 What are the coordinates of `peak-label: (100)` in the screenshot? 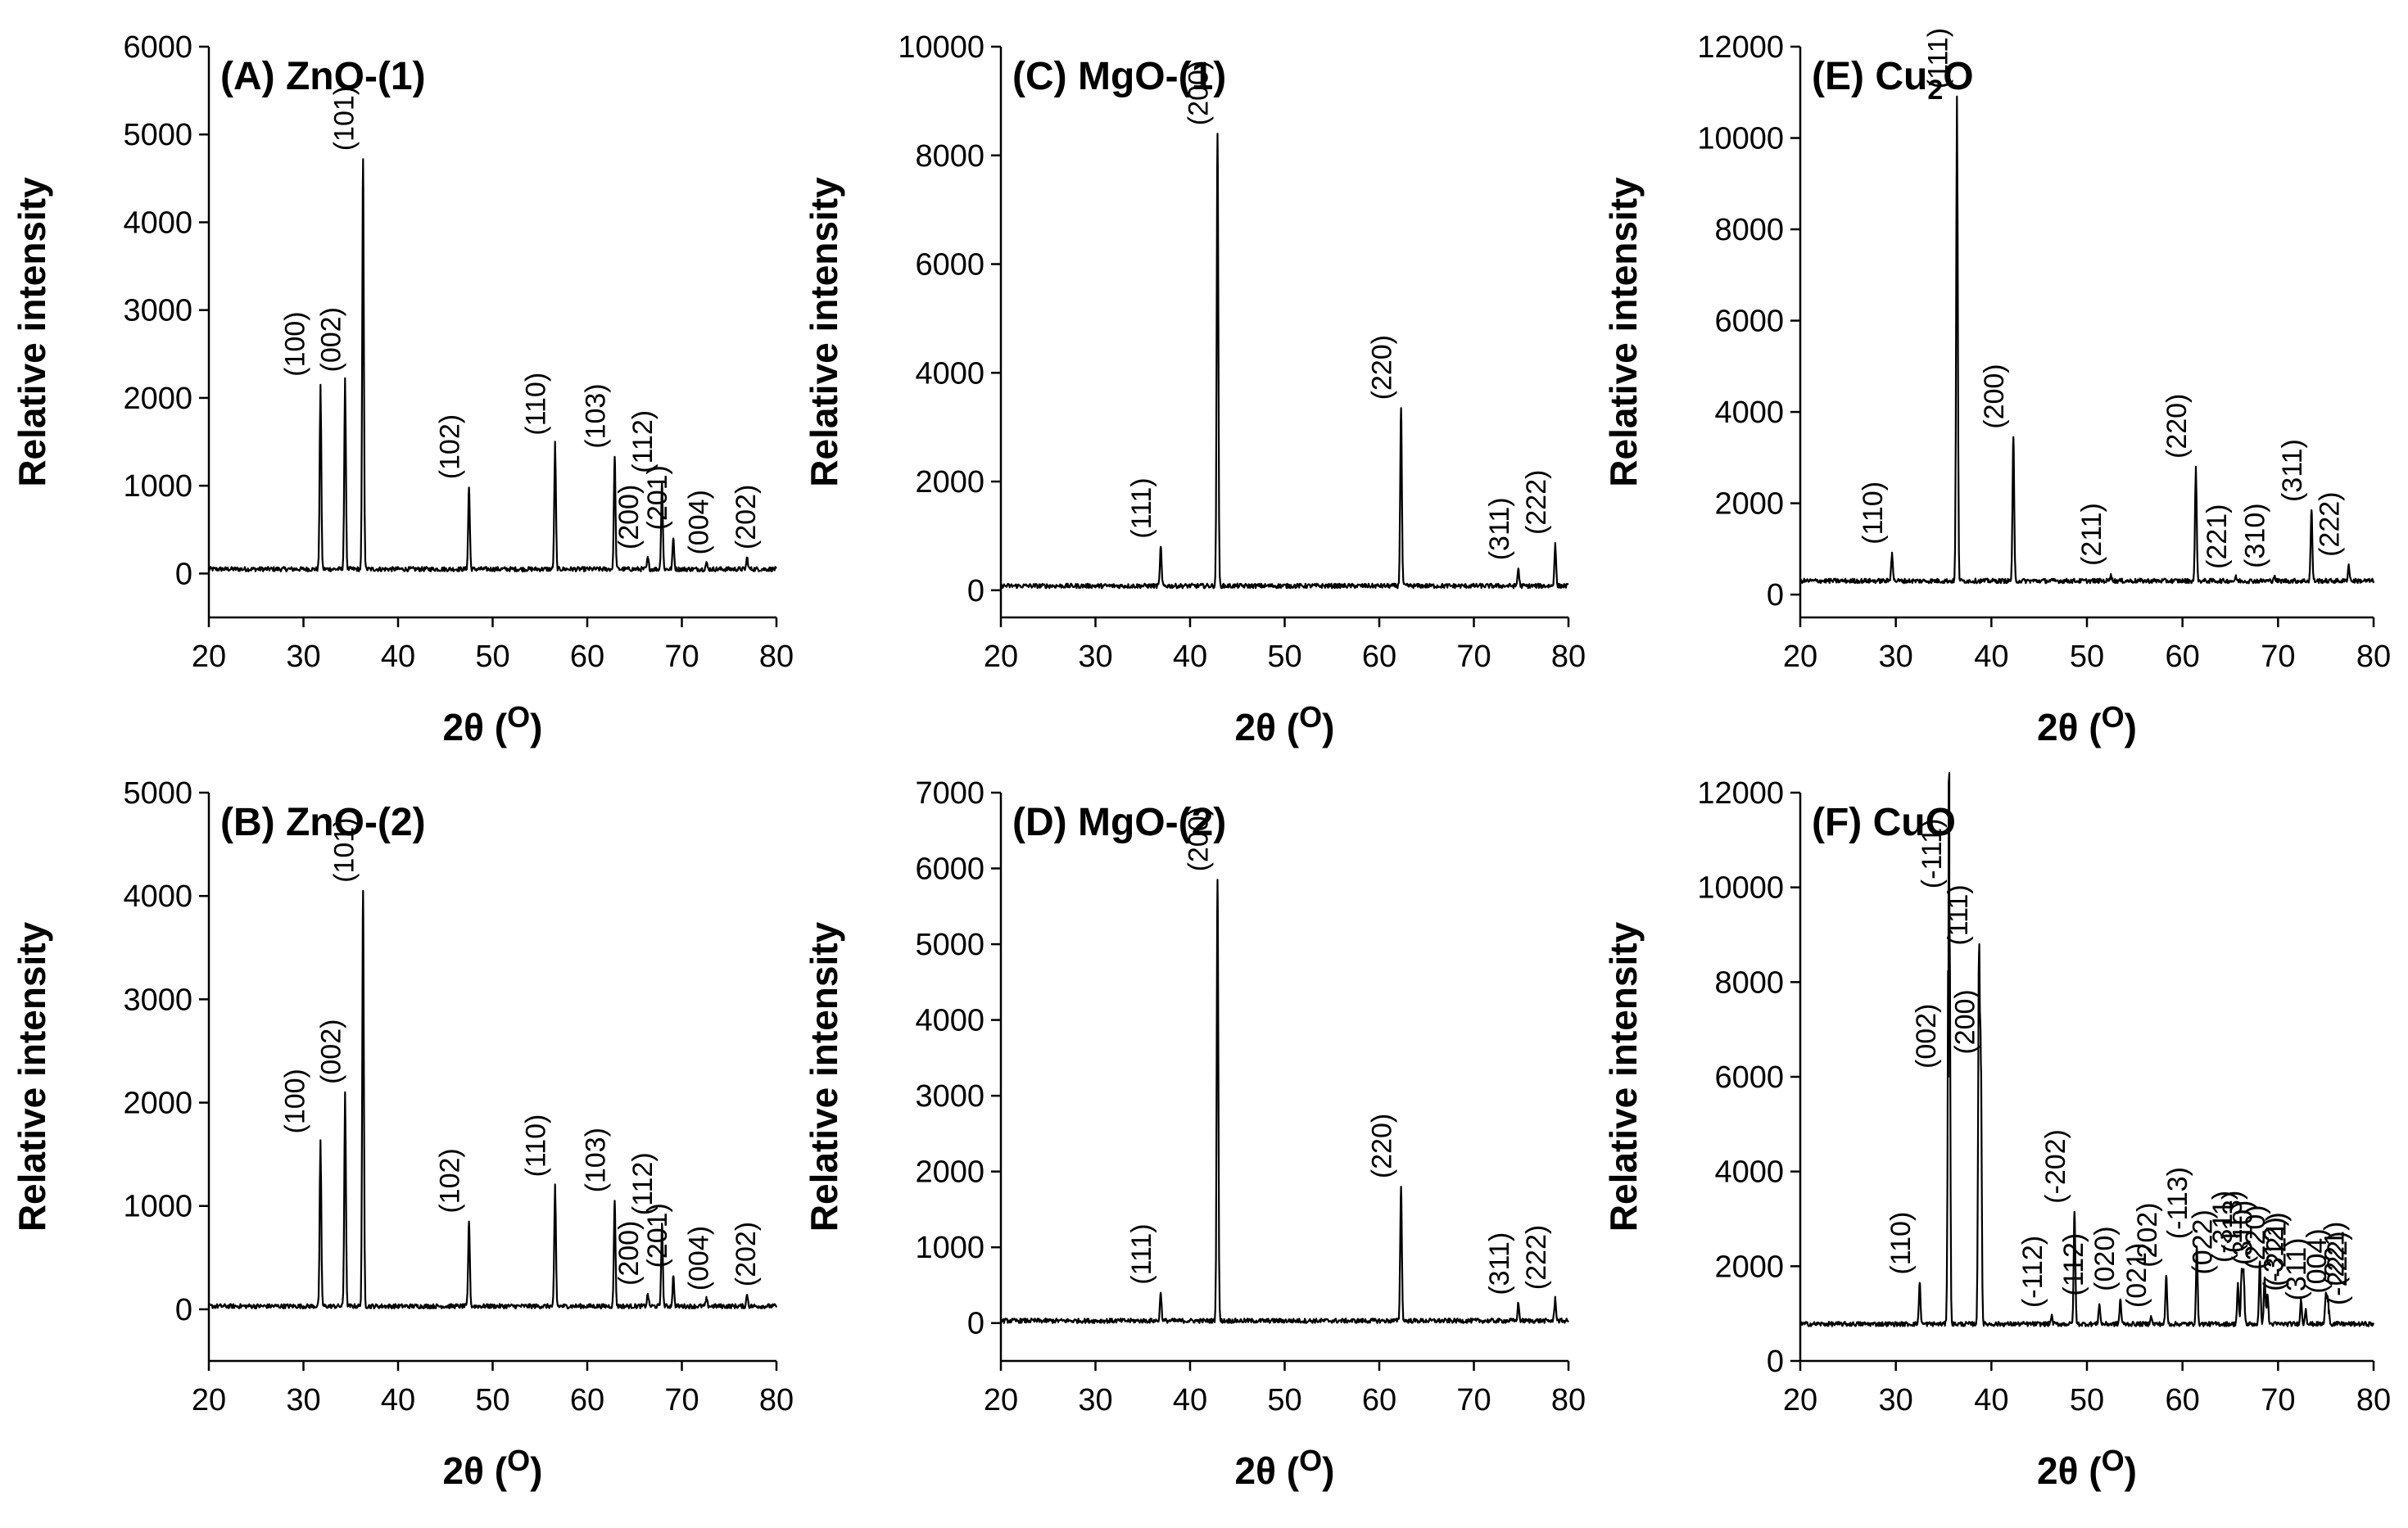 It's located at (294, 1101).